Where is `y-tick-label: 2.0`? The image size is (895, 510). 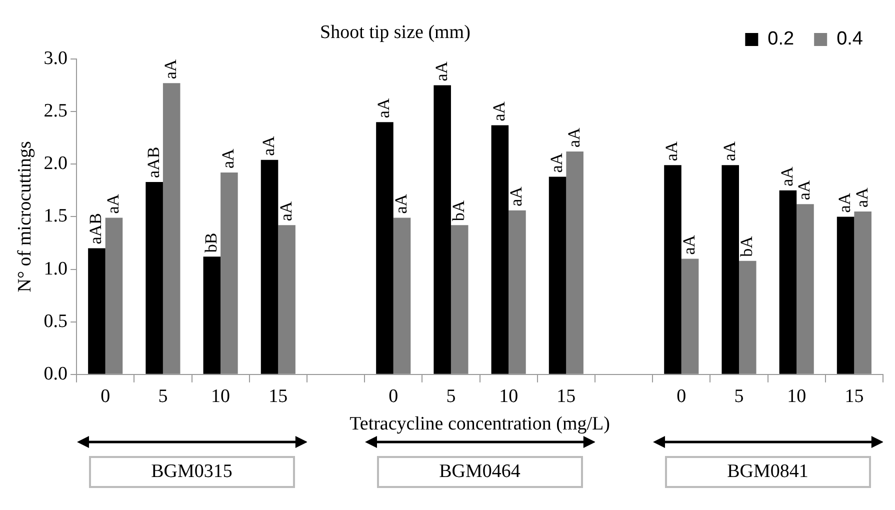 y-tick-label: 2.0 is located at coordinates (56, 163).